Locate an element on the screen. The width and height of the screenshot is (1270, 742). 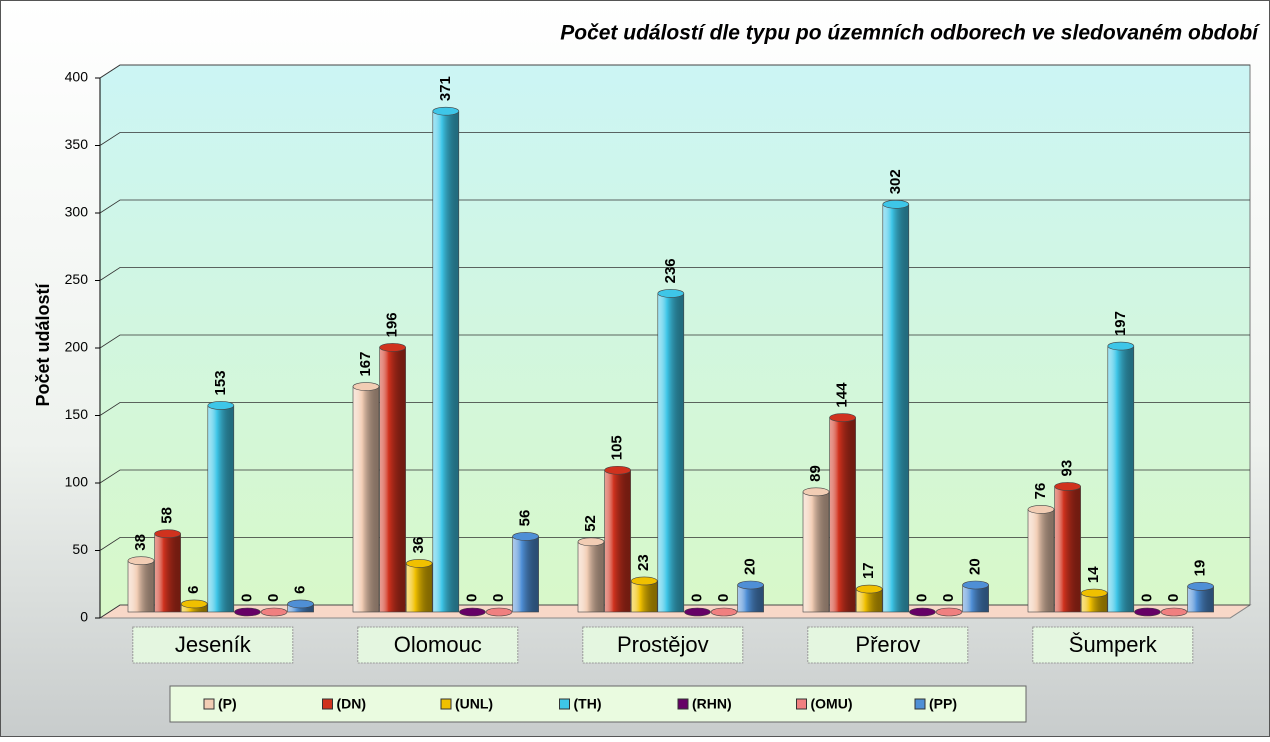
legend is located at coordinates (598, 704).